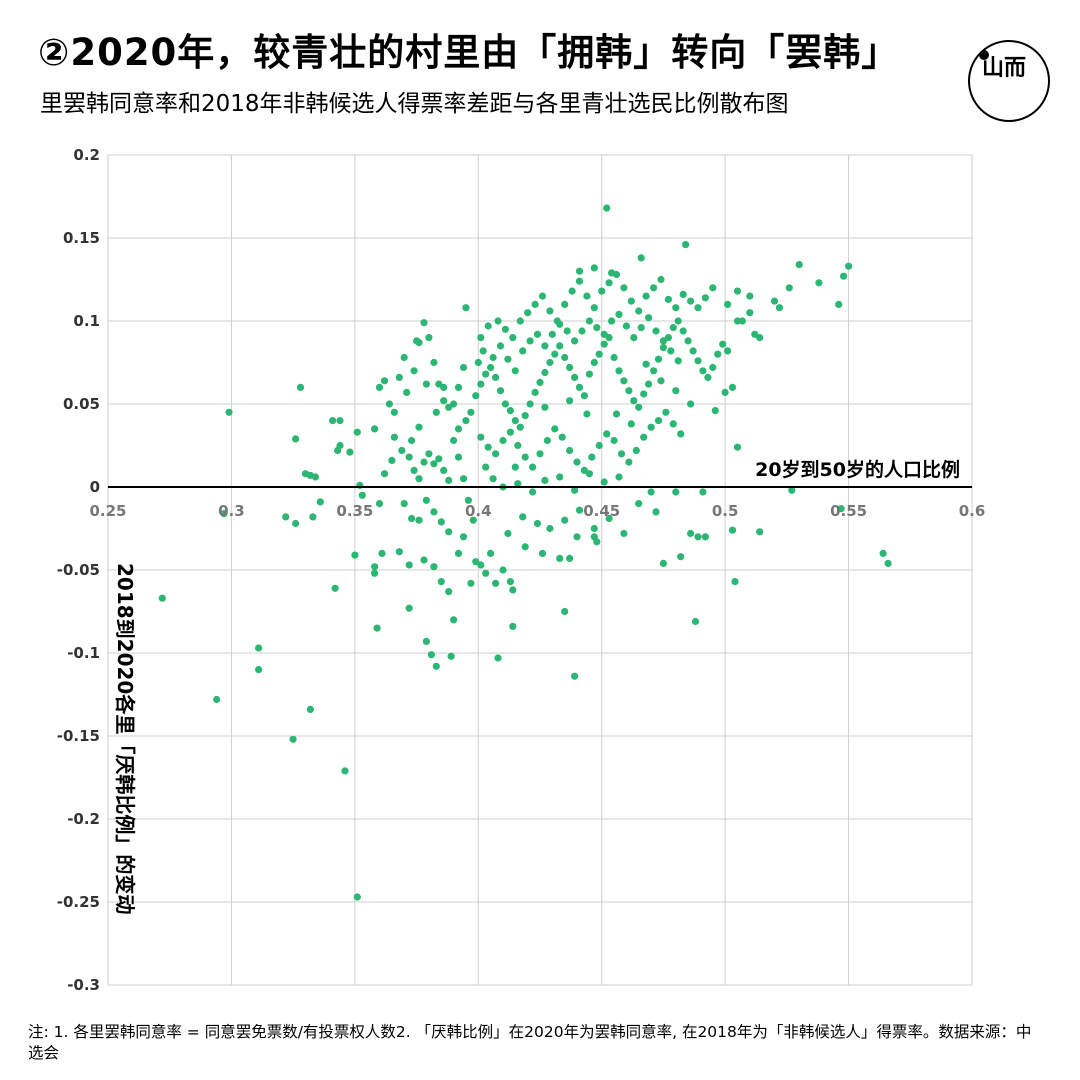 This screenshot has width=1080, height=1080. Describe the element at coordinates (83, 653) in the screenshot. I see `y-tick-label: -0.1` at that location.